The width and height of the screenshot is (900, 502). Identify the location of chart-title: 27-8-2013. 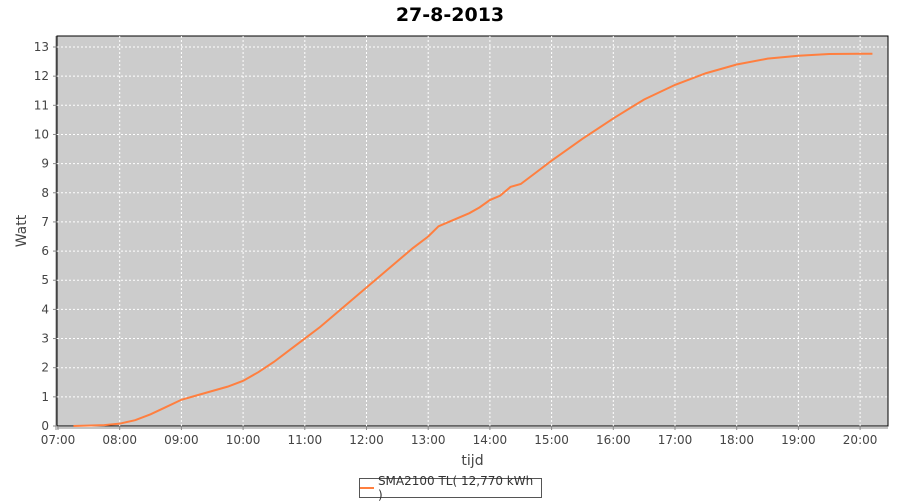
(450, 15).